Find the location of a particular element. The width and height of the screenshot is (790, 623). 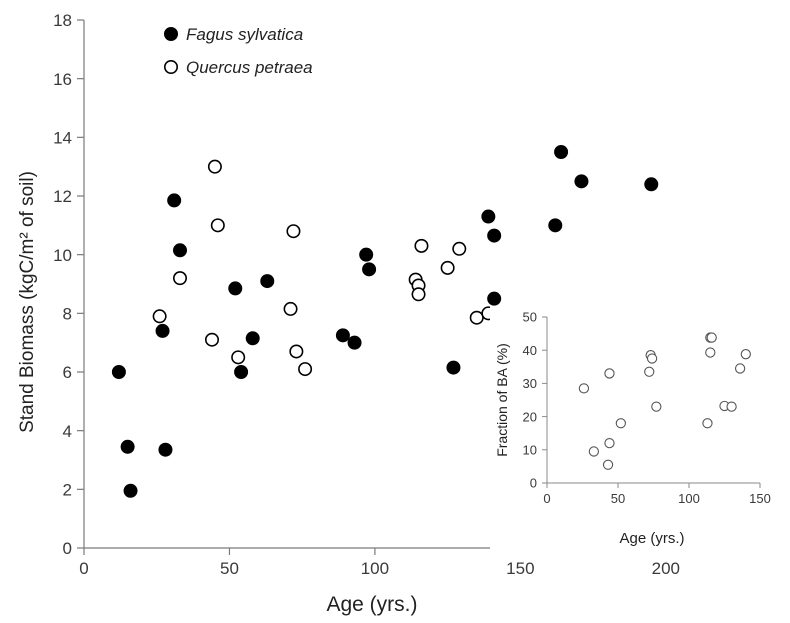

main-x-axis-title: Age (yrs.) is located at coordinates (371, 604).